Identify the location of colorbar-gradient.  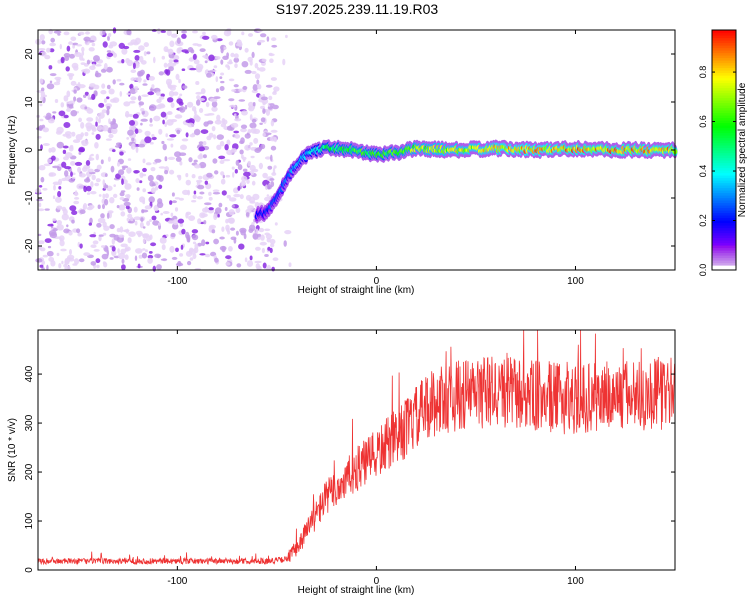
(724, 150).